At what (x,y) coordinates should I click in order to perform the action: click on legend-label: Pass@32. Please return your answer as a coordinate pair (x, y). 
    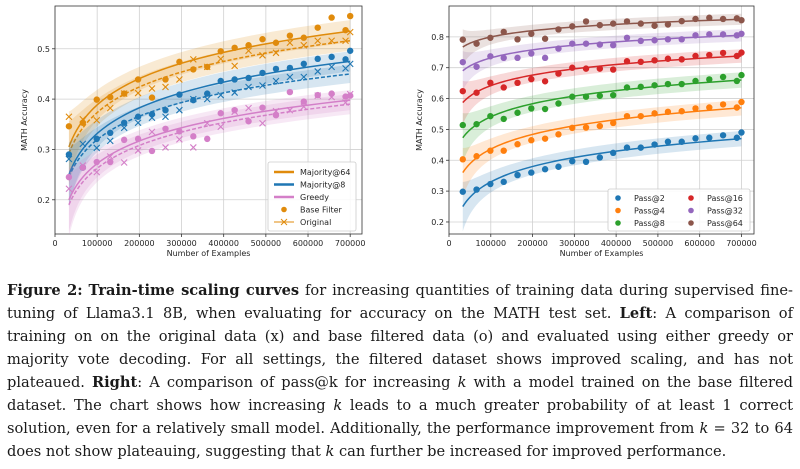
    Looking at the image, I should click on (725, 211).